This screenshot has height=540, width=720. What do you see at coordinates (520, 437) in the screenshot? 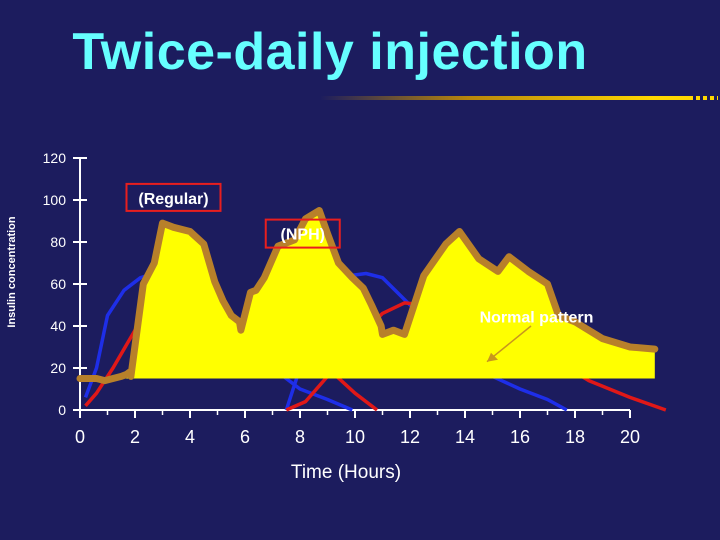
I see `x-tick-label: 16` at bounding box center [520, 437].